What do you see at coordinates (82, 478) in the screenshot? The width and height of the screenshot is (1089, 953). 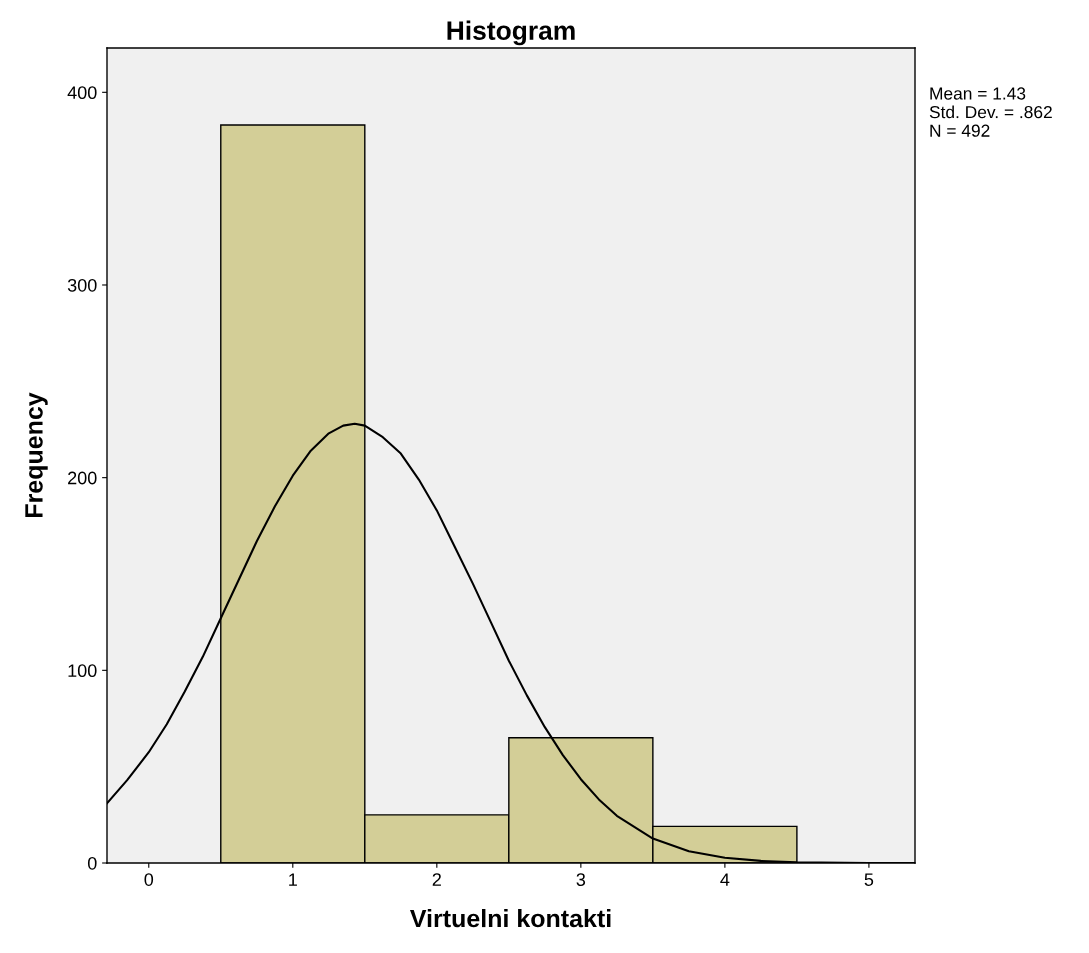 I see `y-tick-label: 200` at bounding box center [82, 478].